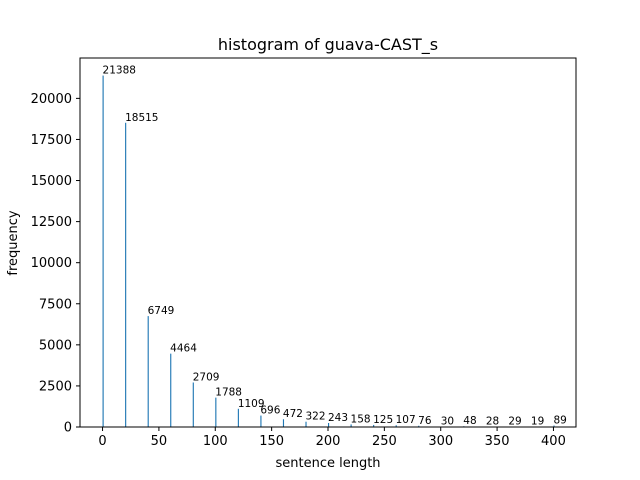 This screenshot has height=480, width=640. Describe the element at coordinates (328, 45) in the screenshot. I see `chart-title: histogram of guava-CAST_s` at that location.